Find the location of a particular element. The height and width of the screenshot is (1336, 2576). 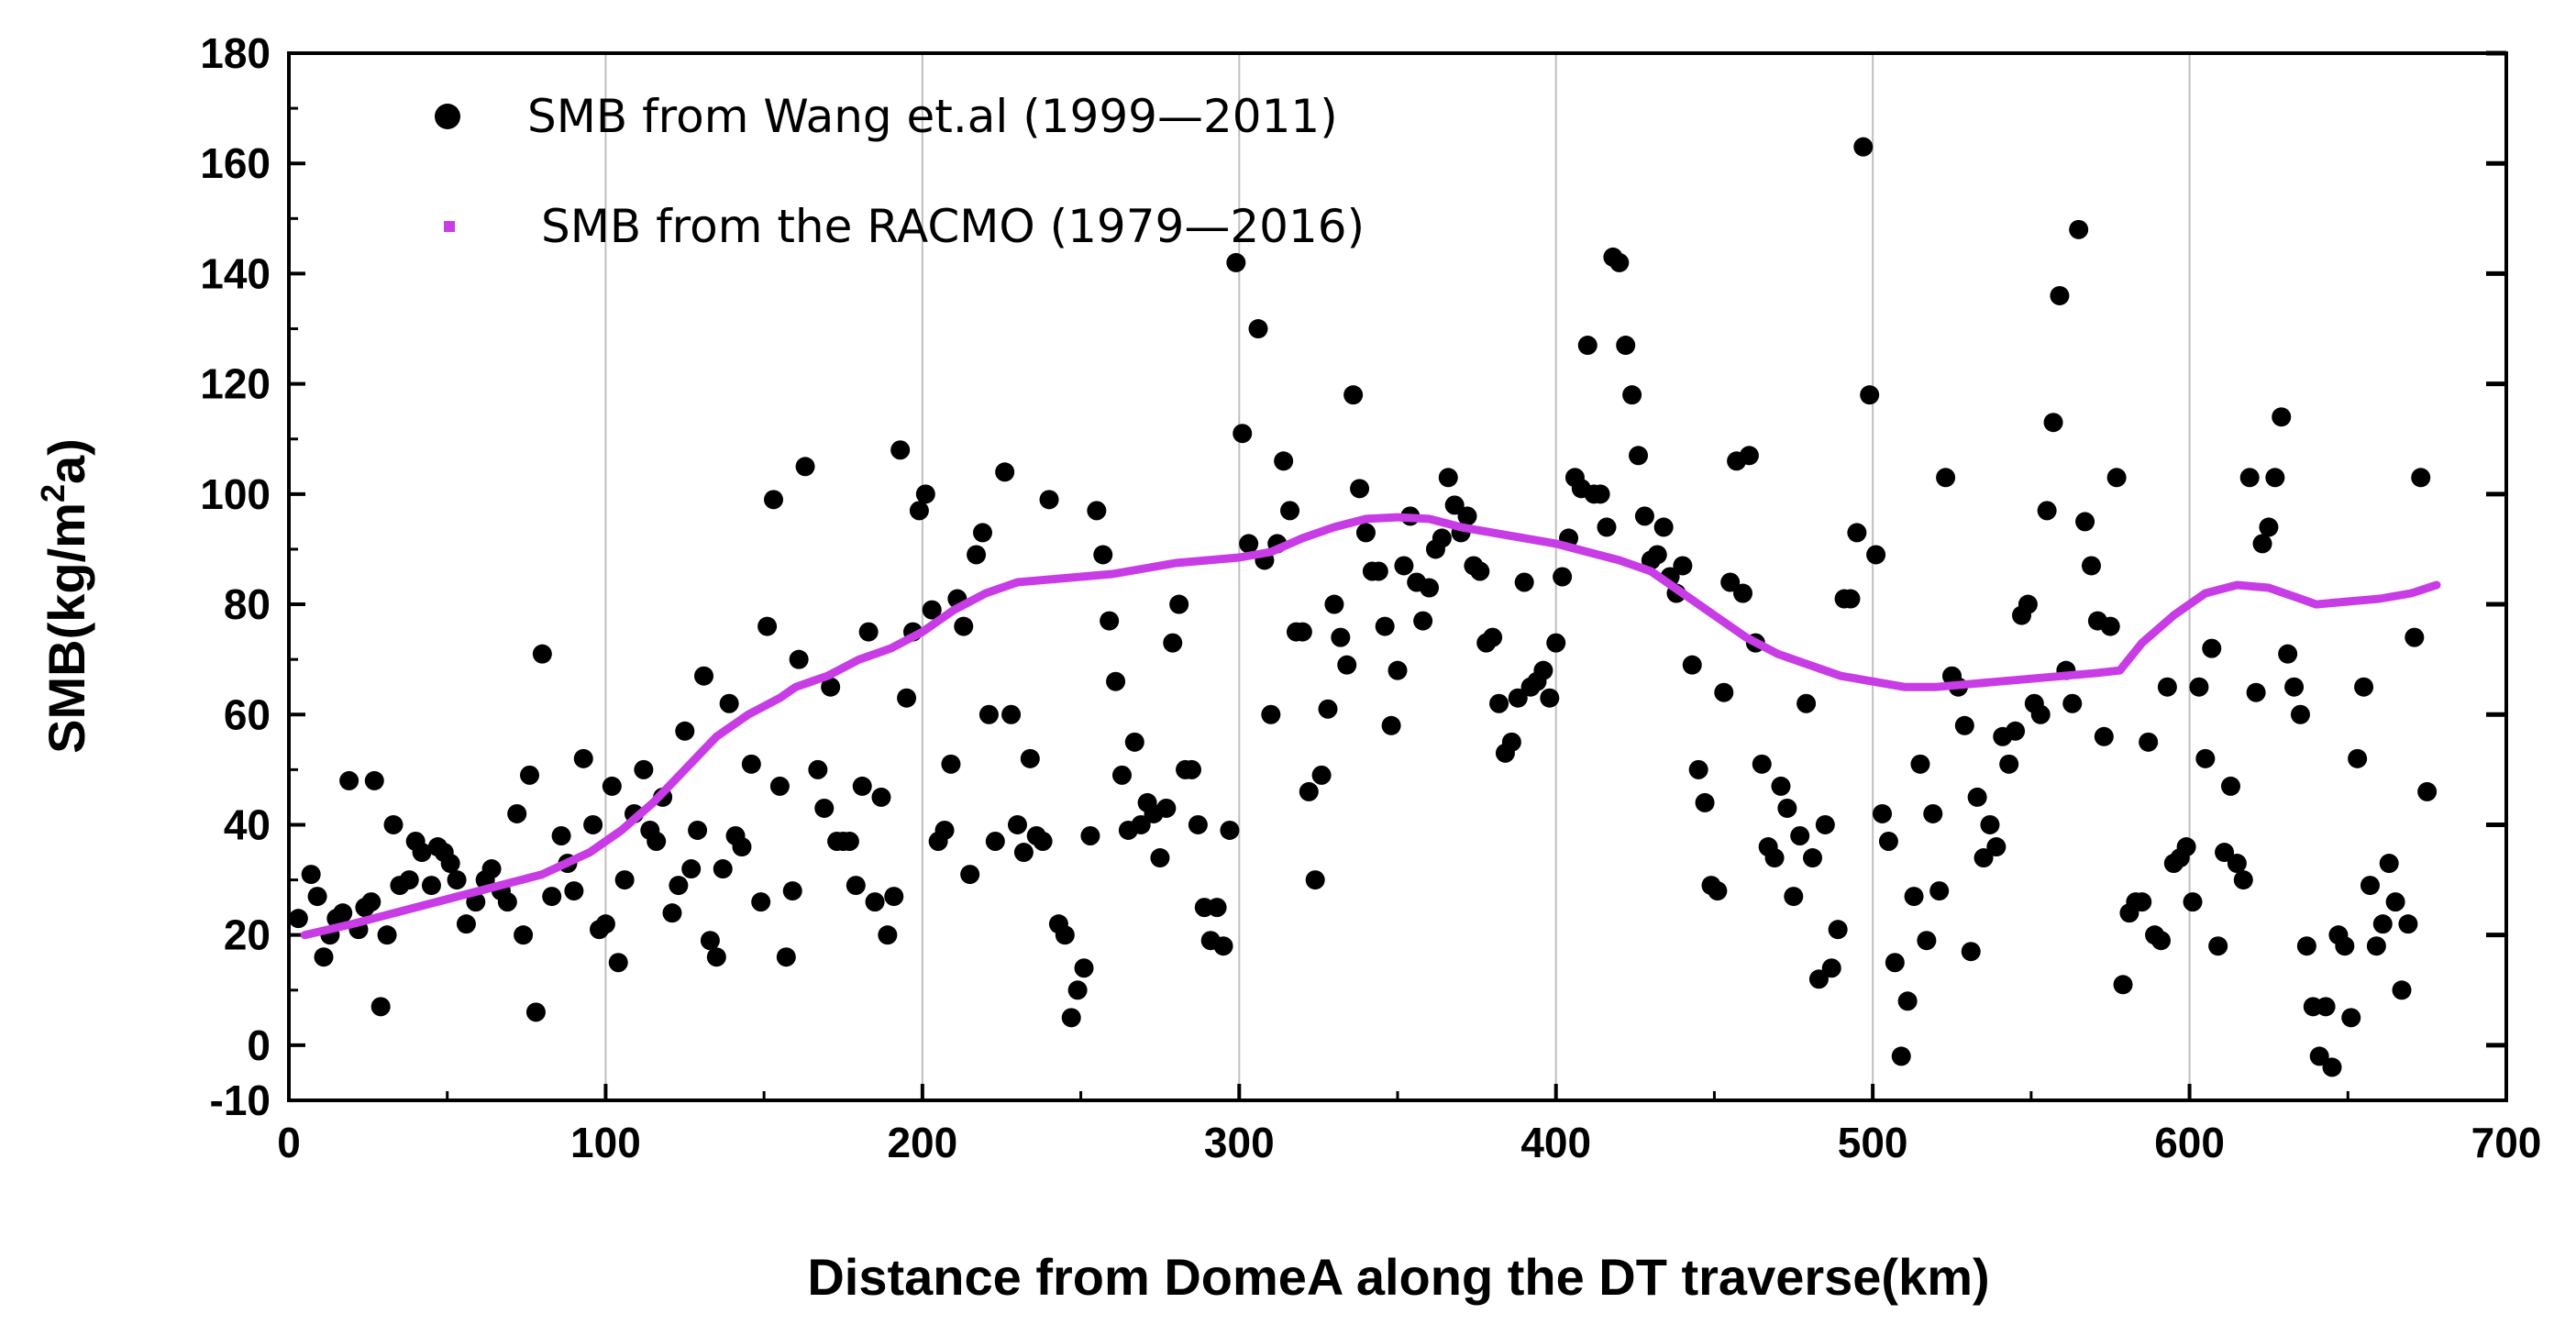

y-axis-label-main: SMB(kg/m is located at coordinates (66, 628).